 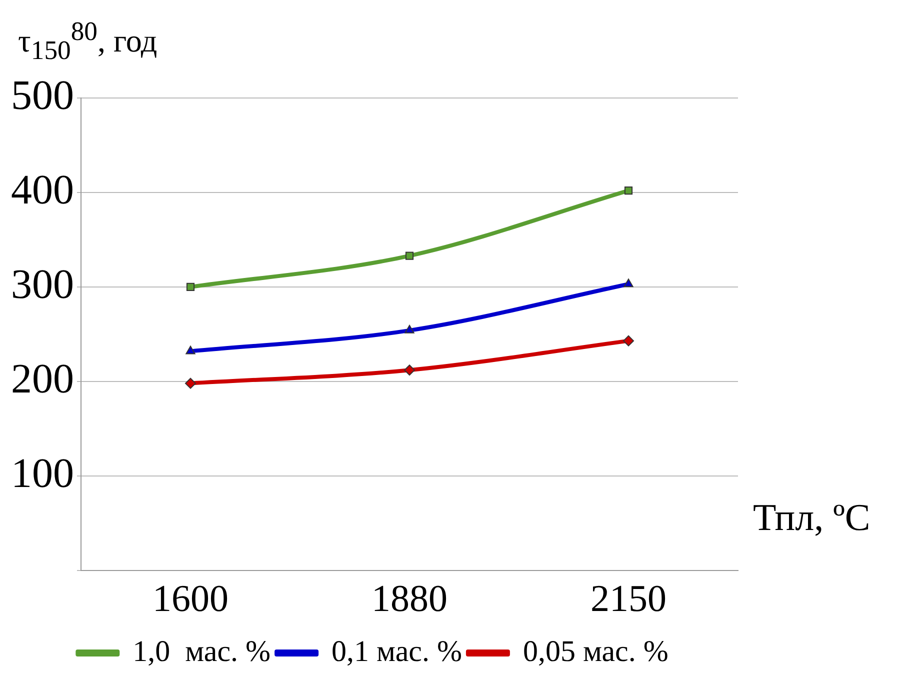 I want to click on y-tick-label: 100, so click(x=42, y=473).